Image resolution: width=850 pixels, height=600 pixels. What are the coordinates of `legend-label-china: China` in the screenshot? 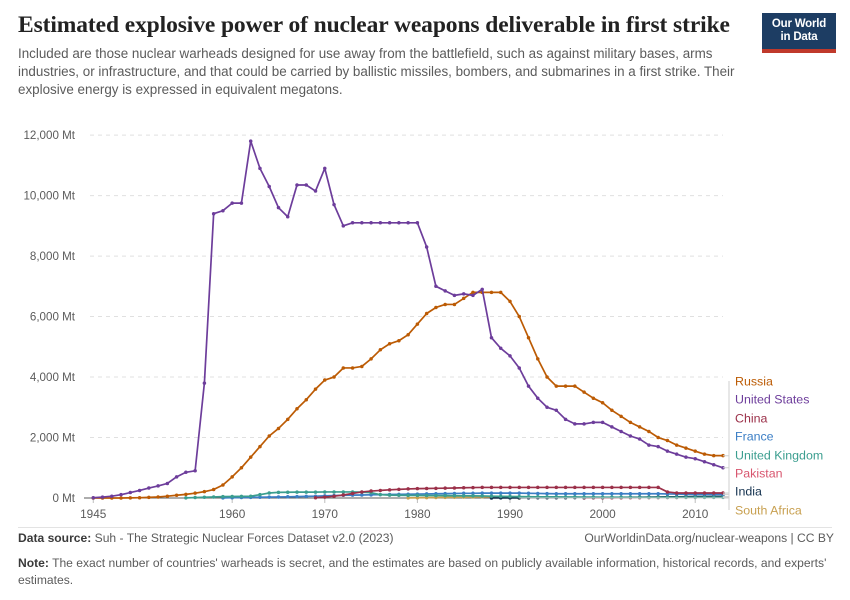 It's located at (751, 419).